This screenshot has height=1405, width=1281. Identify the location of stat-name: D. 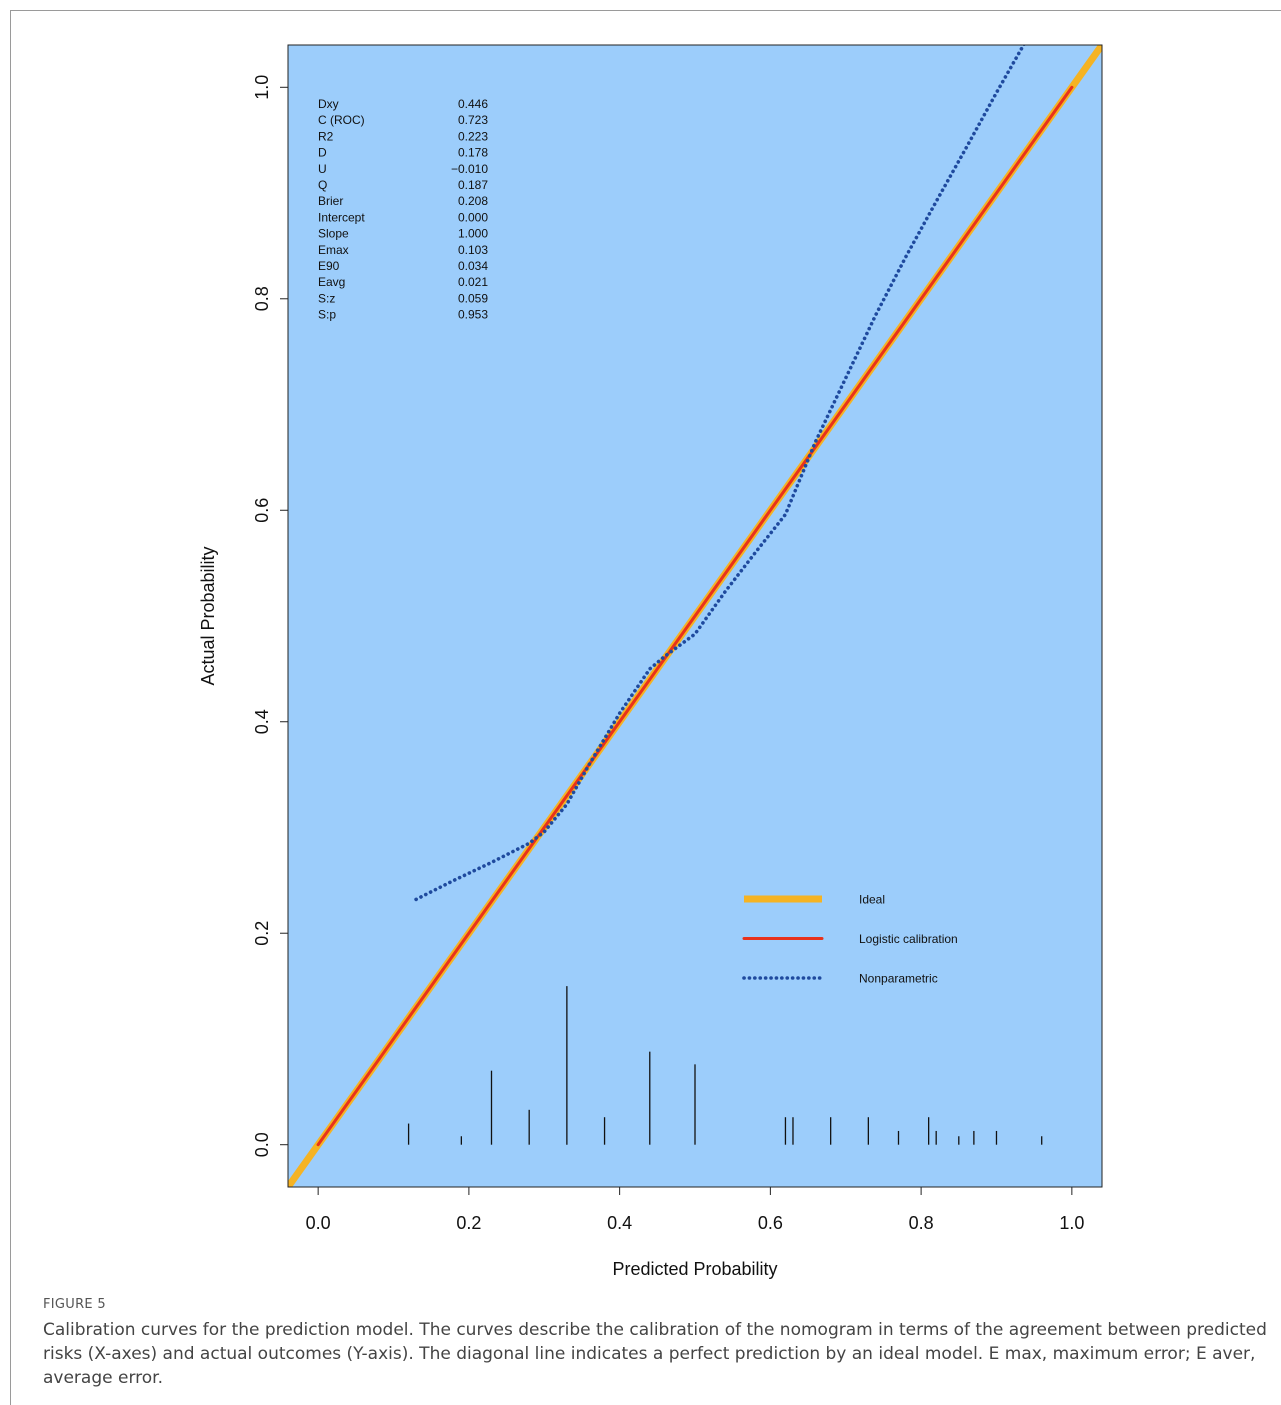
(322, 153).